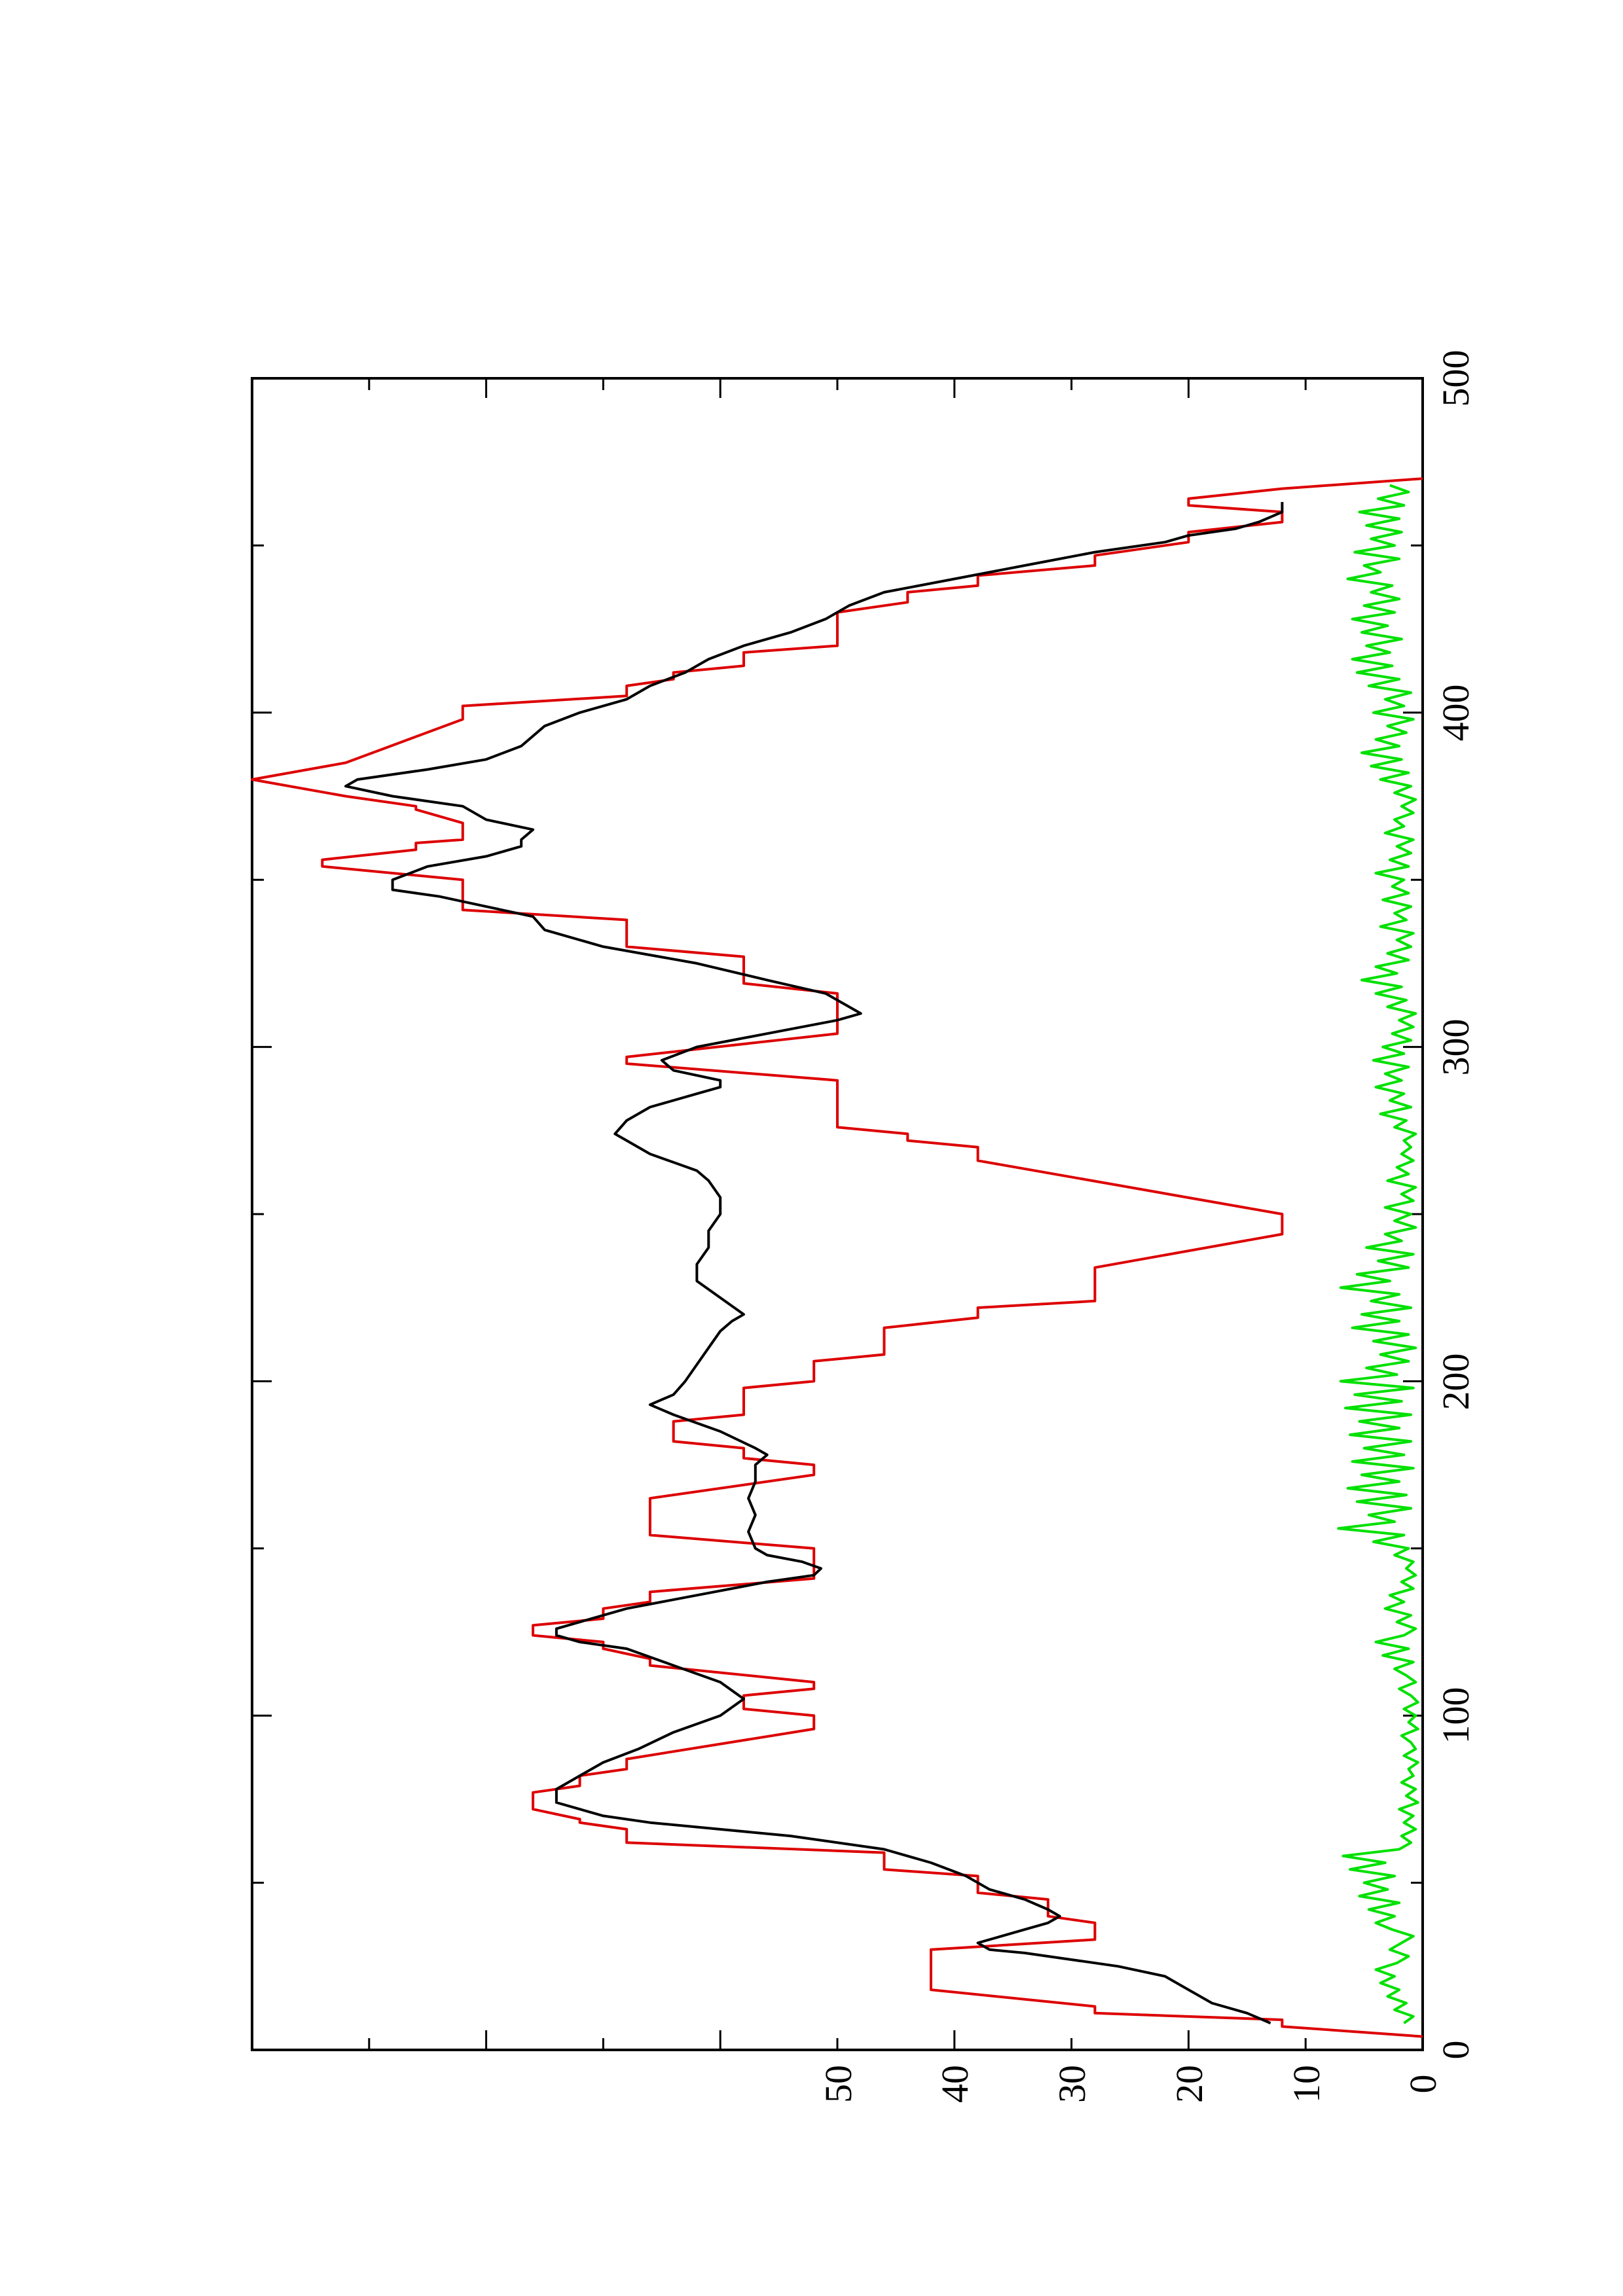  What do you see at coordinates (1306, 2084) in the screenshot?
I see `y-tick-label-10: 10` at bounding box center [1306, 2084].